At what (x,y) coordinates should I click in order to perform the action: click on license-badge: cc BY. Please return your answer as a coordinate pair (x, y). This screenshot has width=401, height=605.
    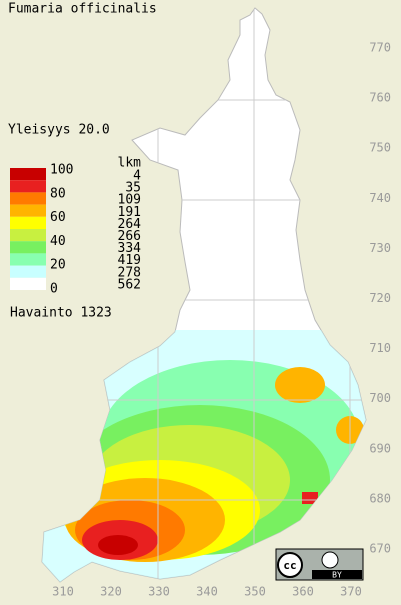
    Looking at the image, I should click on (319, 564).